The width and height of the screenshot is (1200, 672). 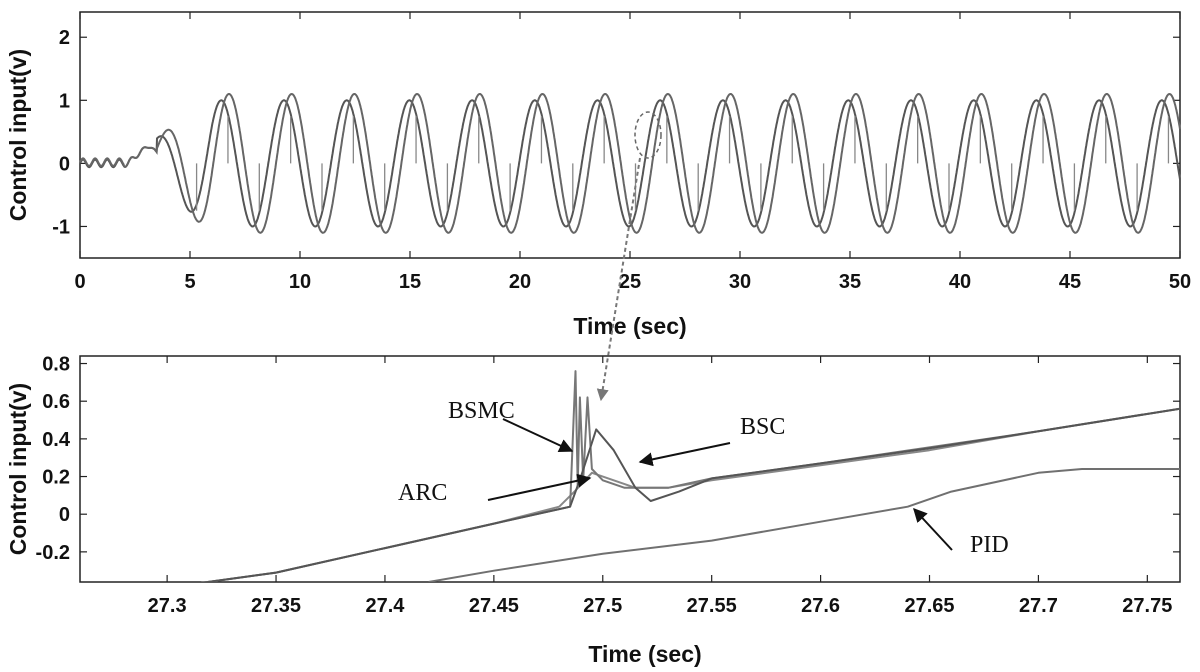 What do you see at coordinates (740, 282) in the screenshot?
I see `x-tick-label: 30` at bounding box center [740, 282].